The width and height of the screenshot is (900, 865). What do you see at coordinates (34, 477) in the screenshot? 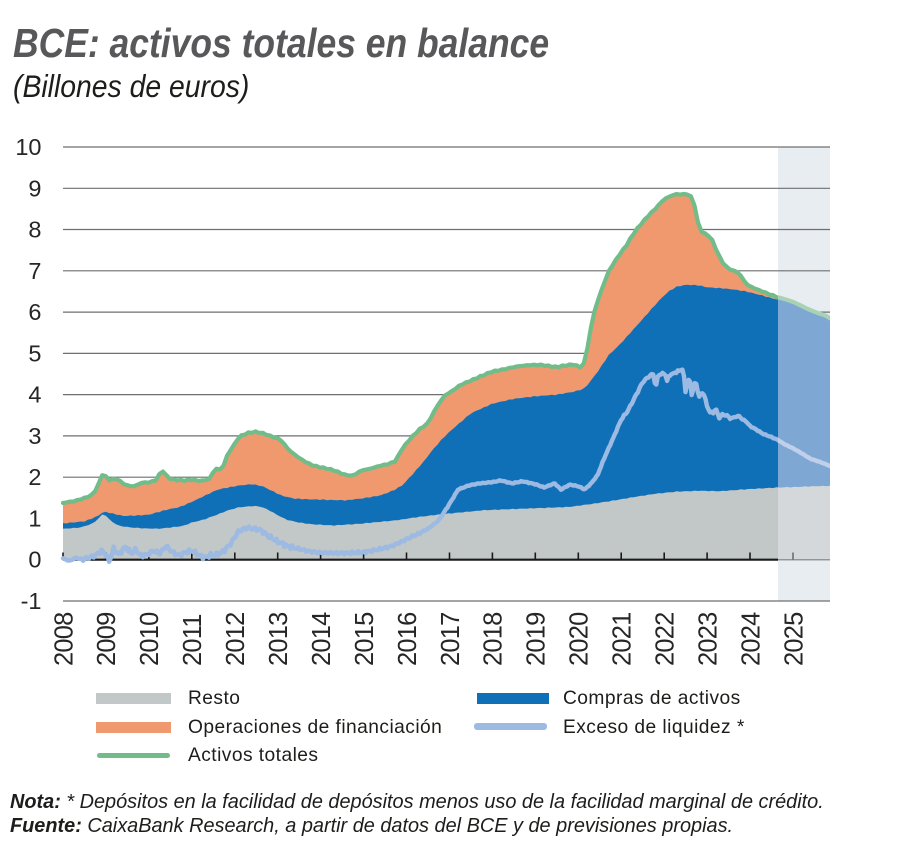
I see `svg-text: 2` at bounding box center [34, 477].